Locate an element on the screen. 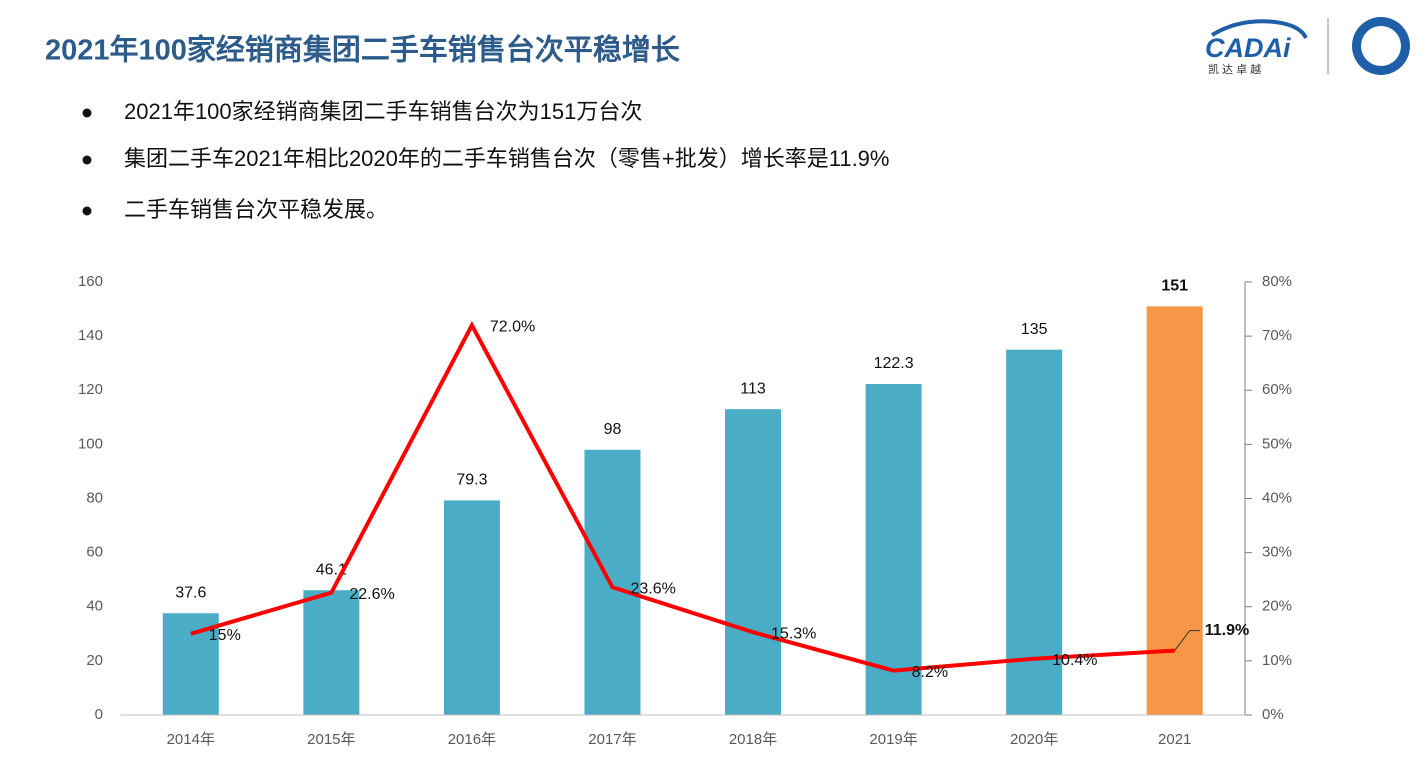 This screenshot has height=781, width=1425. x-tick-label: 2020年 is located at coordinates (1034, 739).